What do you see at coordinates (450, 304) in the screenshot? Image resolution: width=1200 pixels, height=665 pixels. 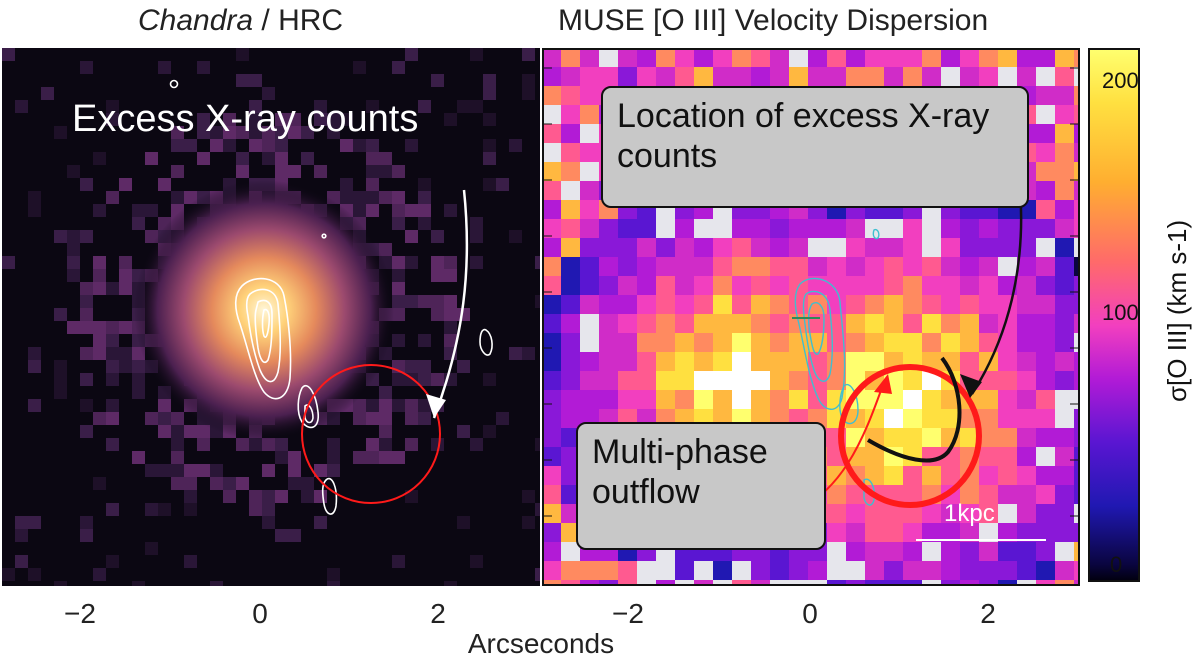 I see `excess-arrow` at bounding box center [450, 304].